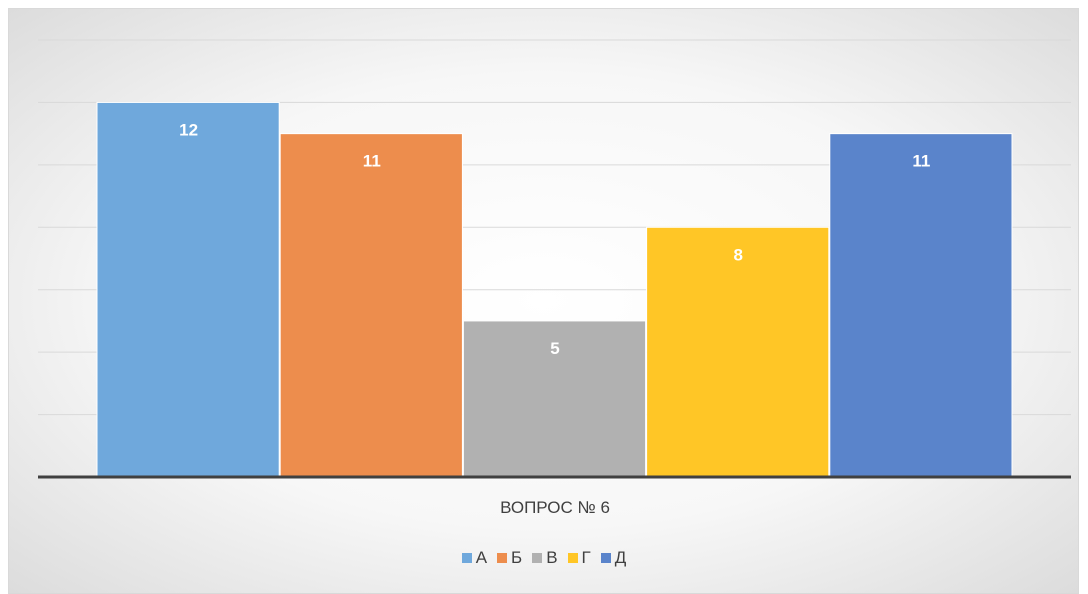  I want to click on legend-label: Б, so click(517, 557).